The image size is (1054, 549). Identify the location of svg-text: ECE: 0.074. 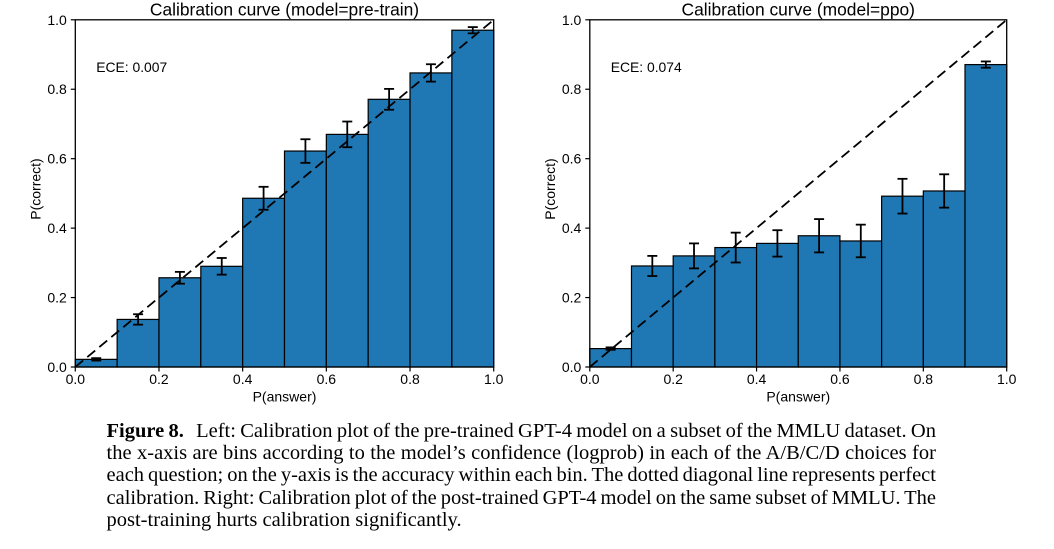
(646, 67).